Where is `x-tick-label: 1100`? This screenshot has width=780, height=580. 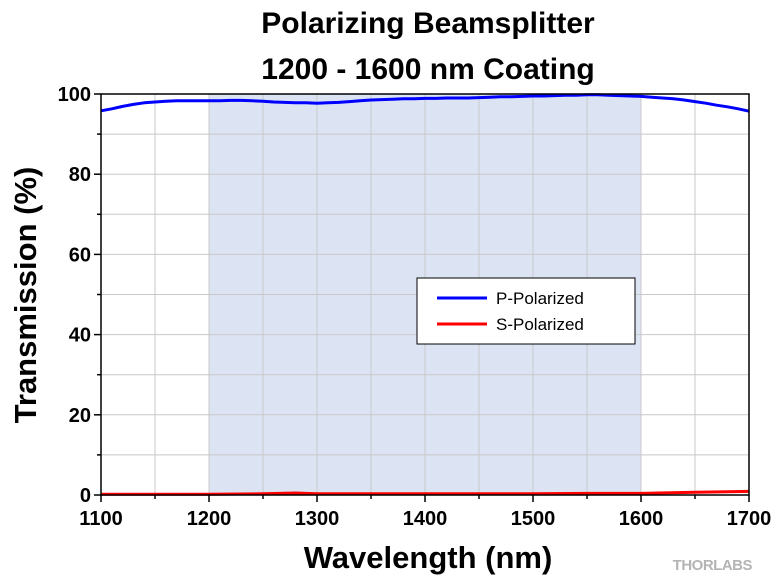
x-tick-label: 1100 is located at coordinates (100, 519).